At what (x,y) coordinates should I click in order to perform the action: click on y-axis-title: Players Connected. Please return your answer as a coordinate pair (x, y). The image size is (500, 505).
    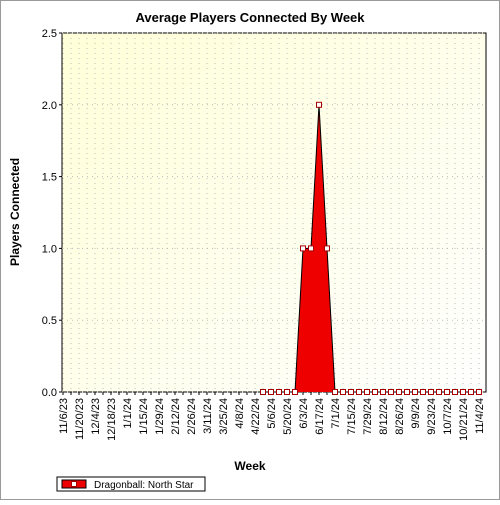
    Looking at the image, I should click on (15, 212).